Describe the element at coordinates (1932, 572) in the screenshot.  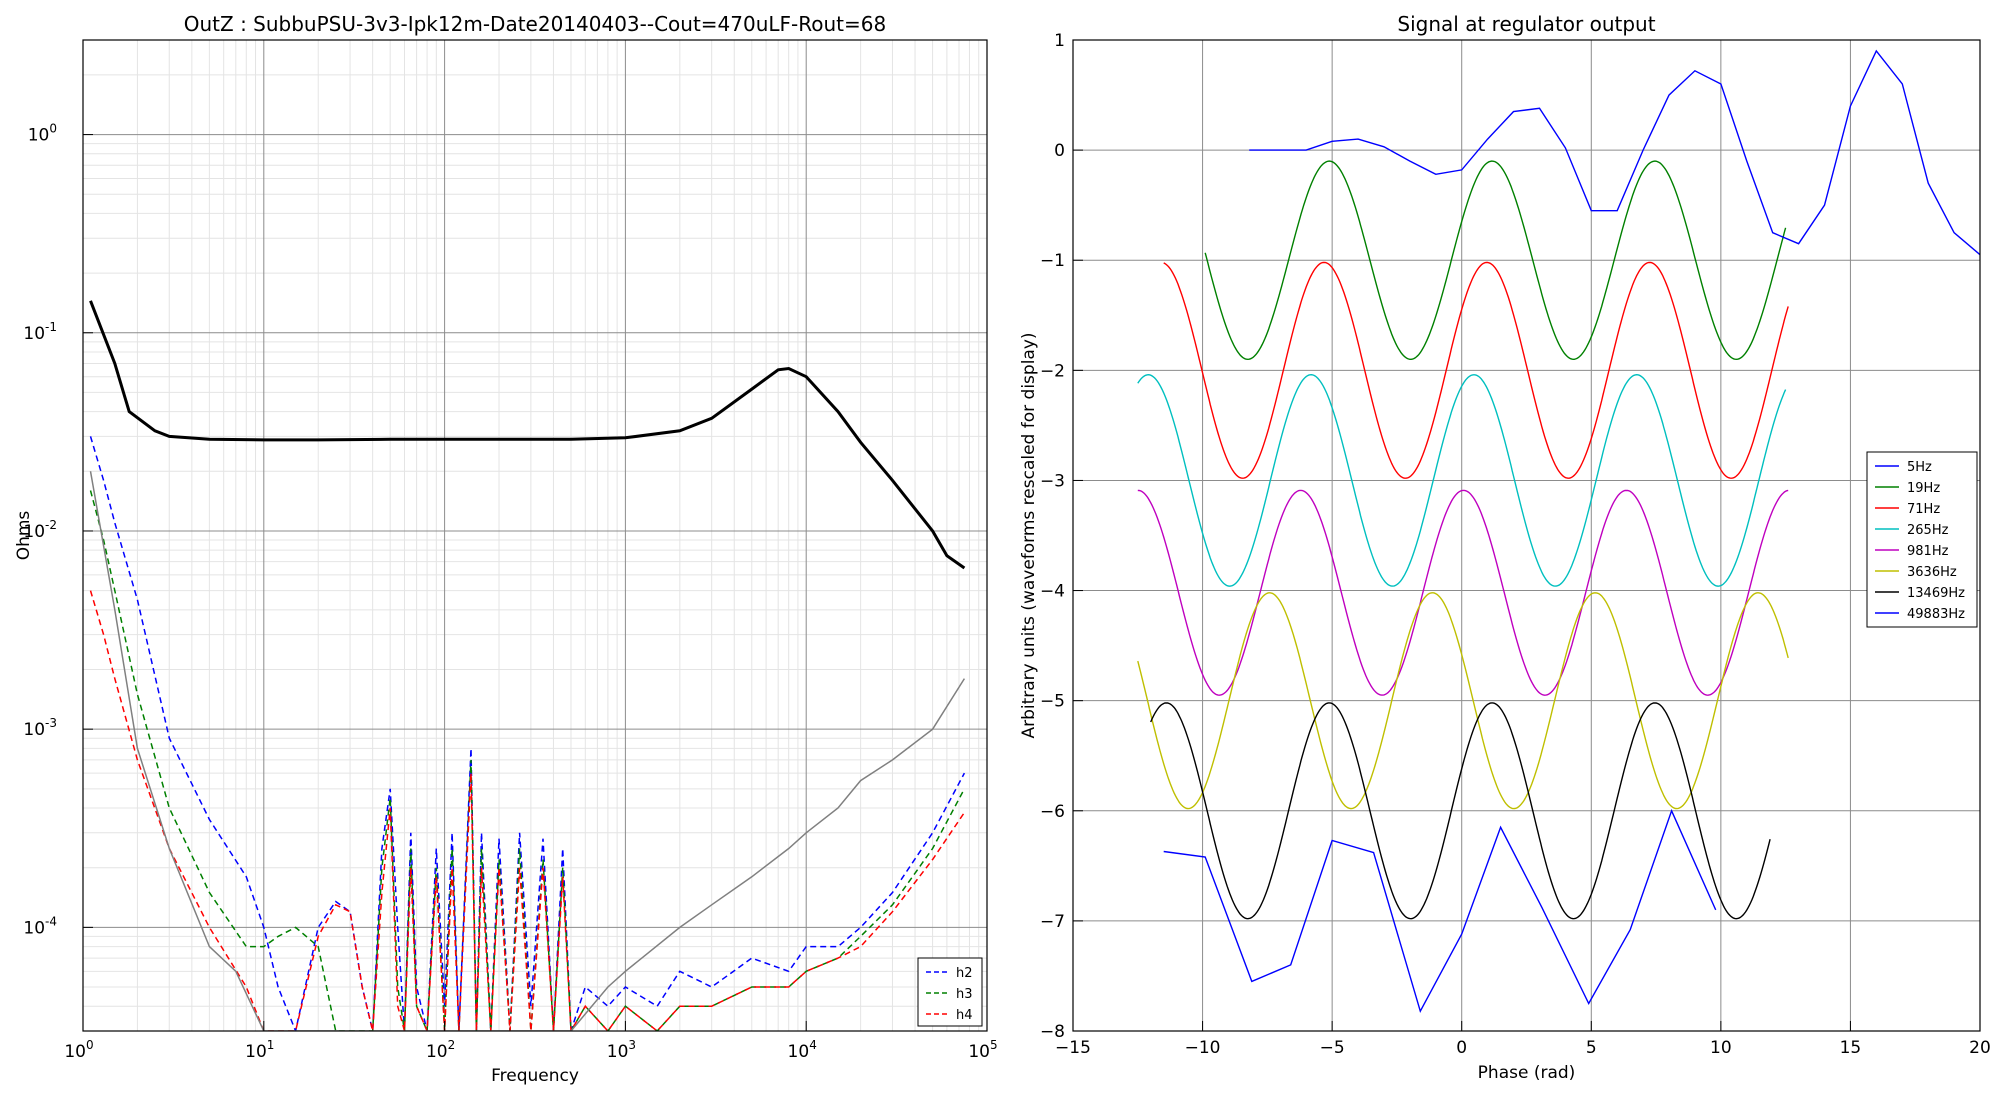
I see `legend-label: 3636Hz` at that location.